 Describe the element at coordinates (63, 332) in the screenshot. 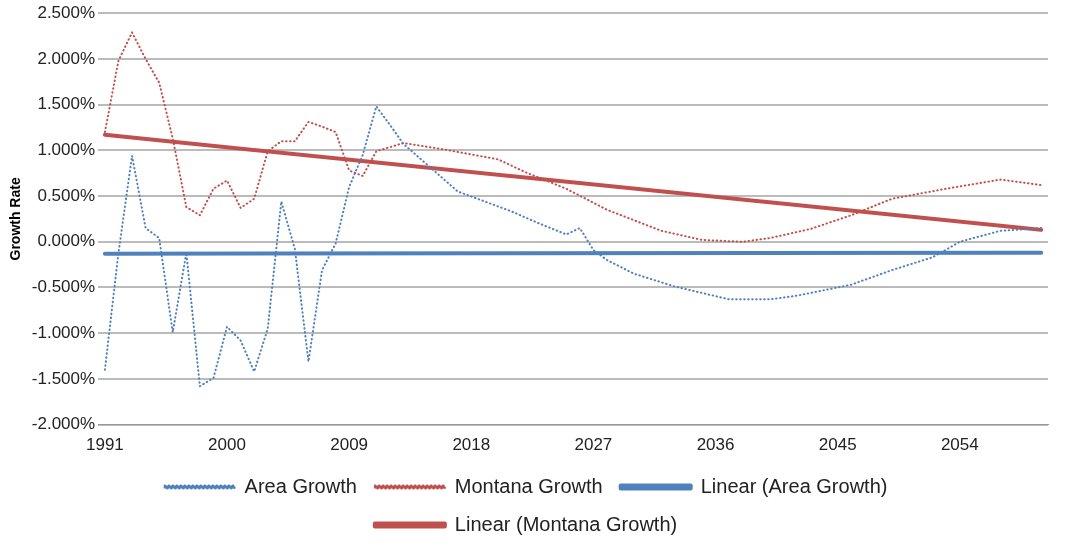

I see `y-tick-label: -1.000%` at that location.